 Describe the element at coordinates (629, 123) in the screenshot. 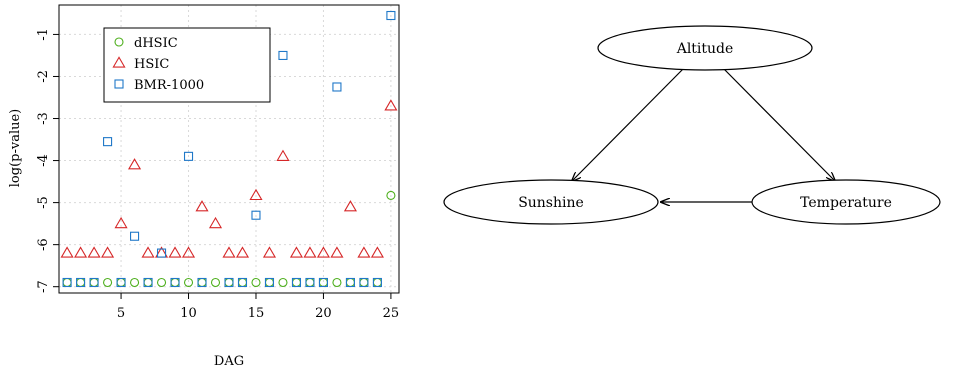

I see `edge-altitude-sunshine` at that location.